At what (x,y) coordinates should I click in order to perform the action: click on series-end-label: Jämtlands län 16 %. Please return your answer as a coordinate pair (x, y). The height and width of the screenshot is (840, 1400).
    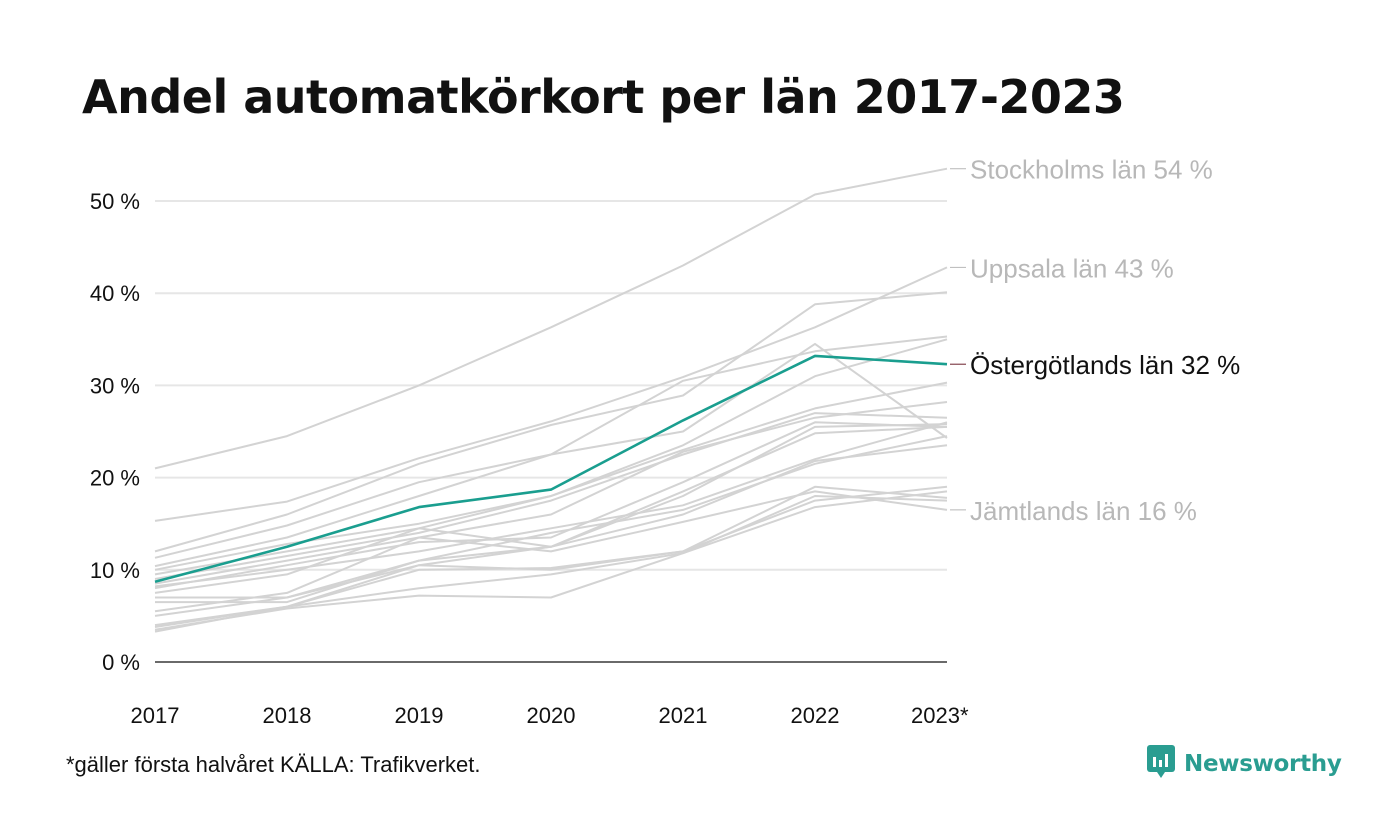
    Looking at the image, I should click on (1083, 511).